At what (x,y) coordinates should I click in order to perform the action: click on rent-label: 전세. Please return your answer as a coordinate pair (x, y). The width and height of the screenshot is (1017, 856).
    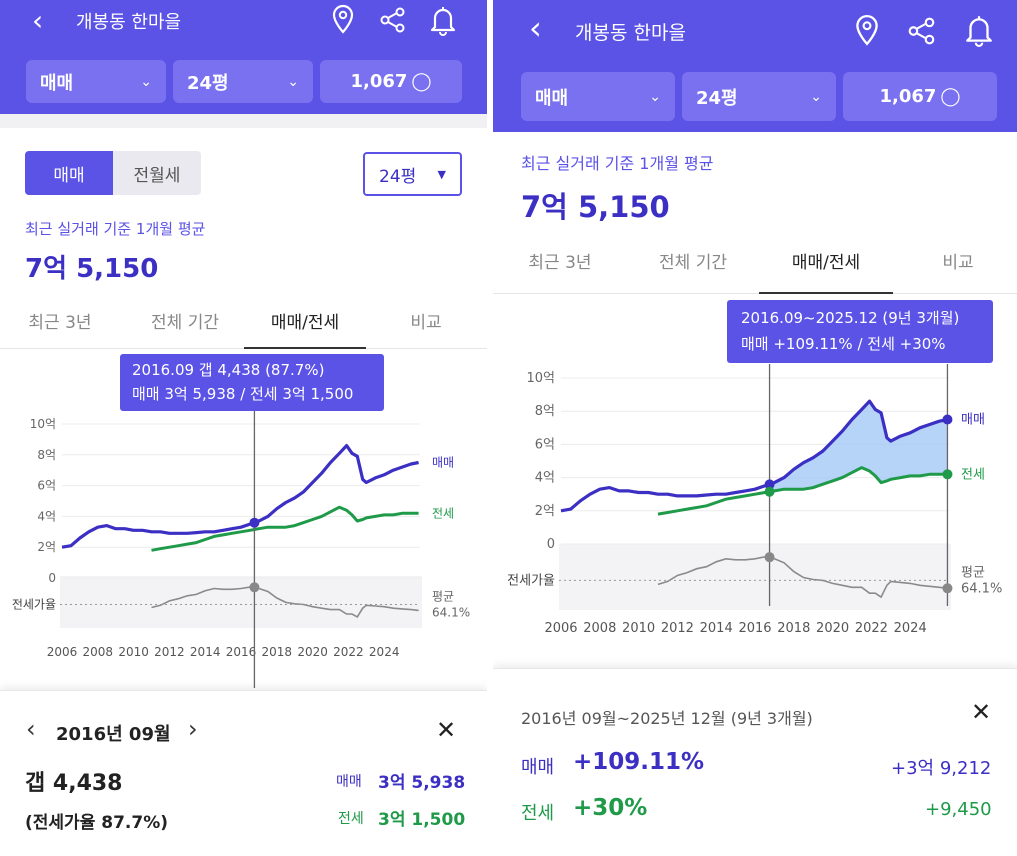
    Looking at the image, I should click on (351, 819).